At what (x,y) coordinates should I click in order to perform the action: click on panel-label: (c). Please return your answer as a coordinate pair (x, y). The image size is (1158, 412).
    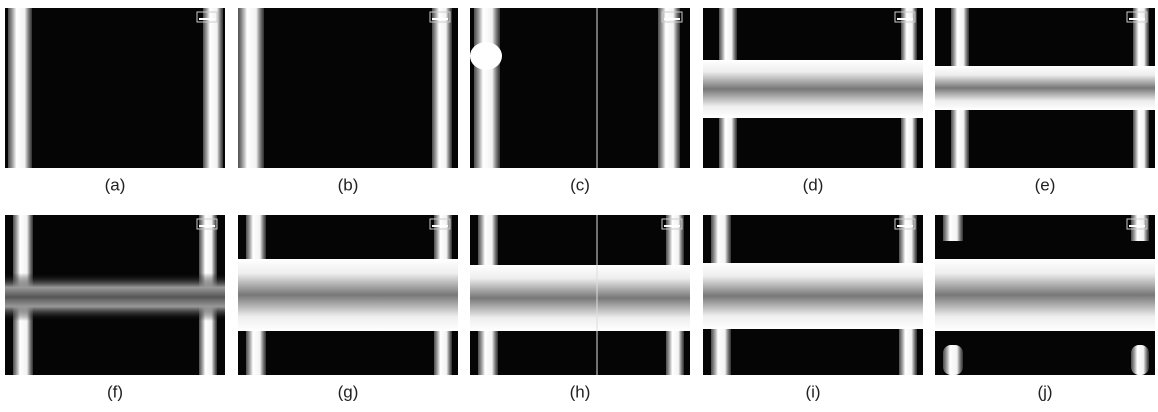
    Looking at the image, I should click on (580, 184).